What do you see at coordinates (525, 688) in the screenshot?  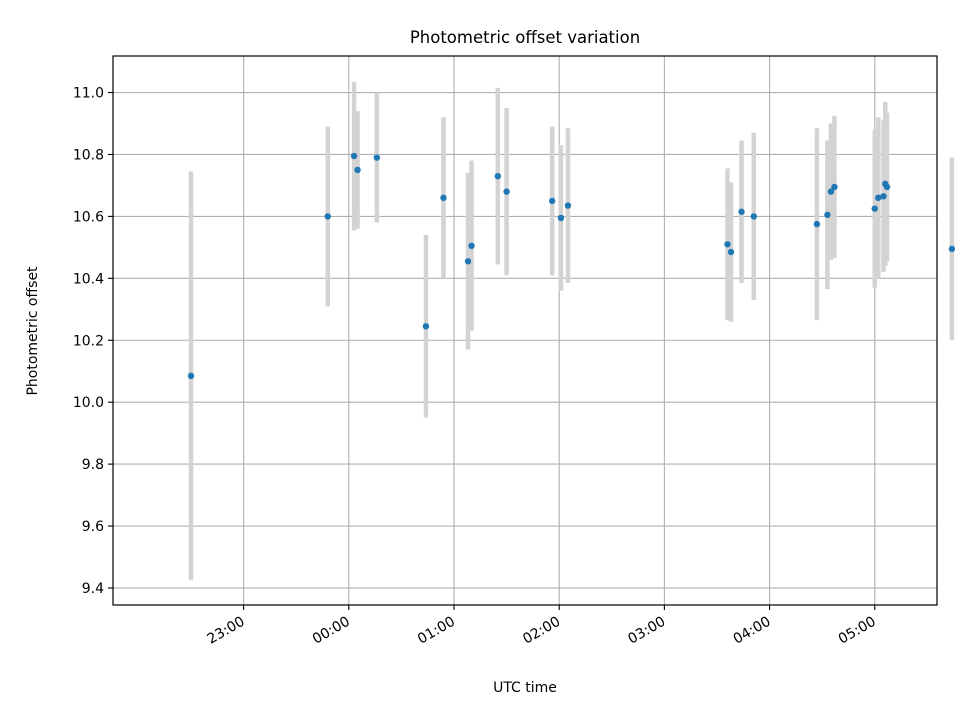 I see `x-axis-label: UTC time` at bounding box center [525, 688].